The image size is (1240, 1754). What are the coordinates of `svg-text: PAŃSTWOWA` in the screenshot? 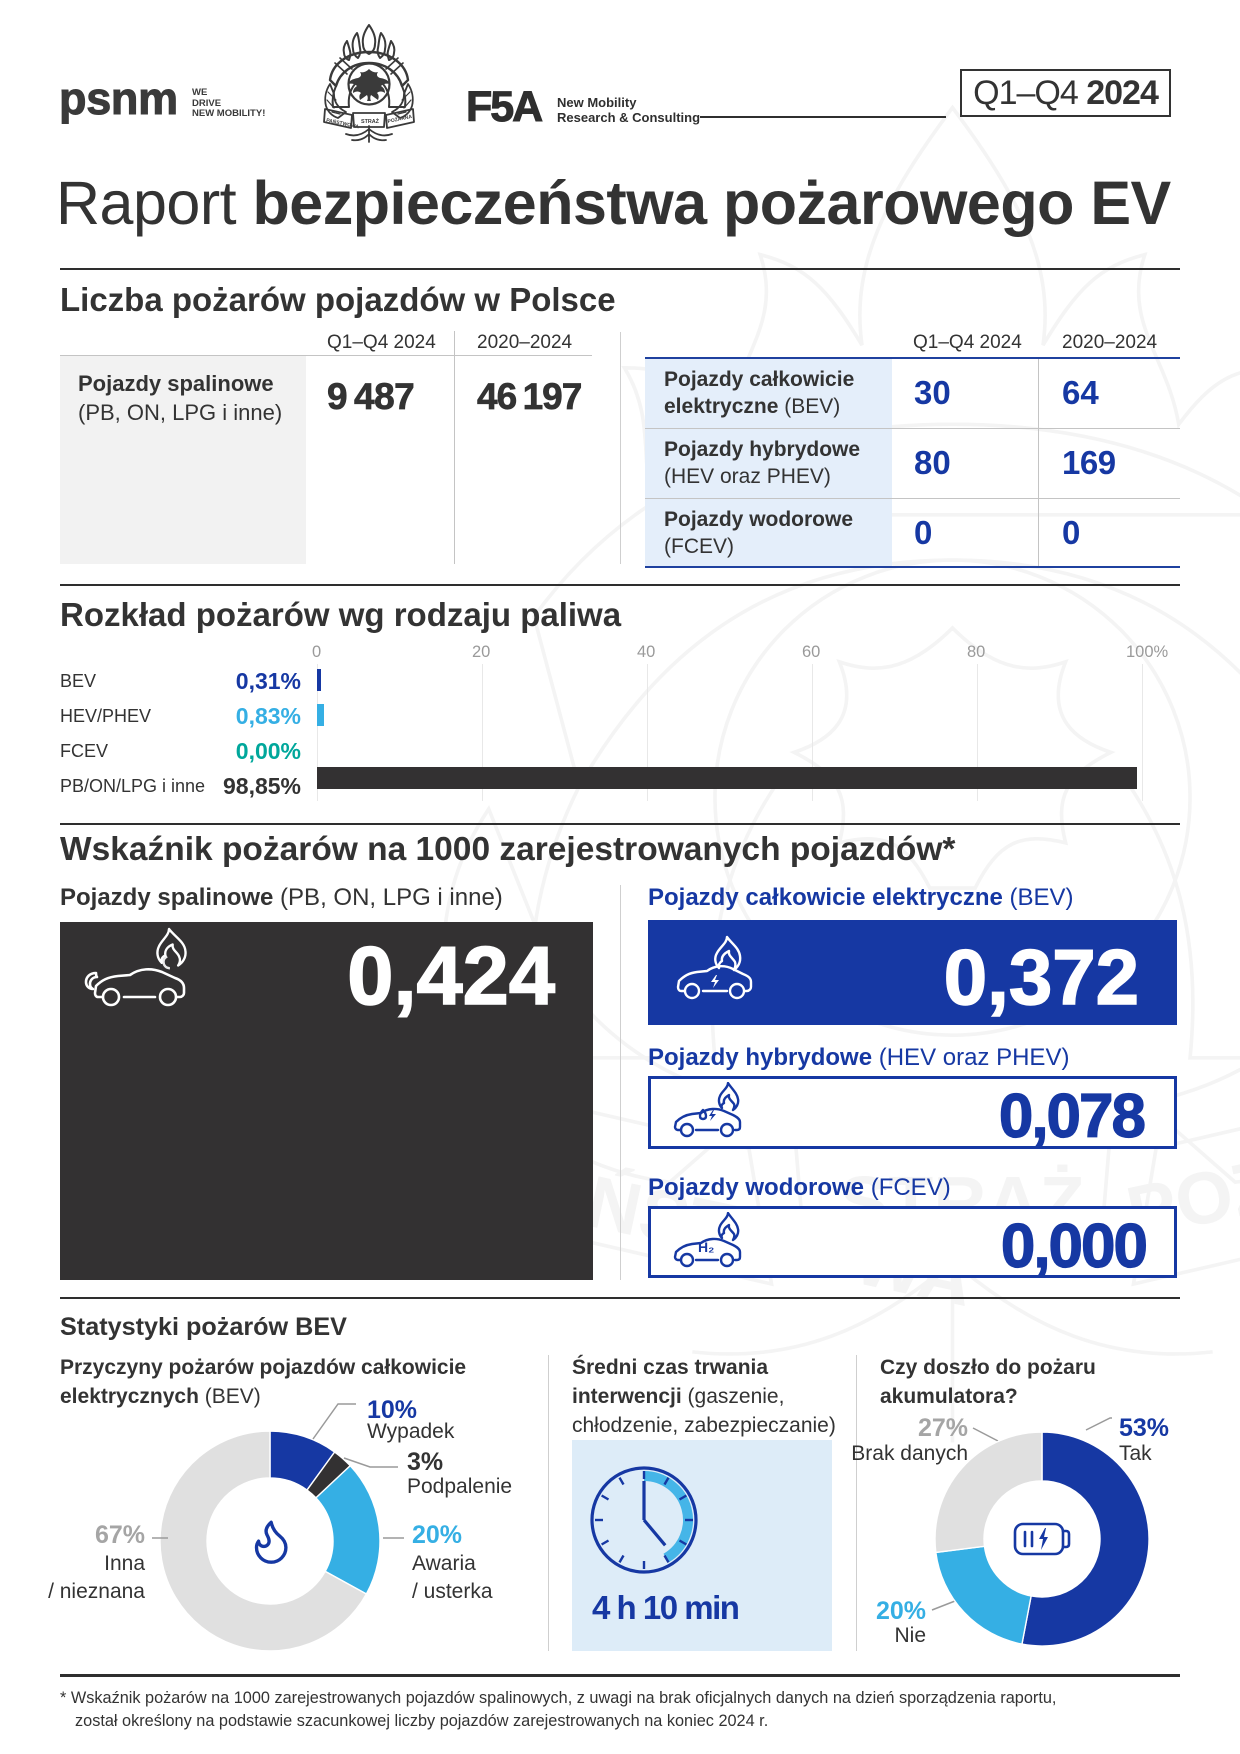 It's located at (343, 123).